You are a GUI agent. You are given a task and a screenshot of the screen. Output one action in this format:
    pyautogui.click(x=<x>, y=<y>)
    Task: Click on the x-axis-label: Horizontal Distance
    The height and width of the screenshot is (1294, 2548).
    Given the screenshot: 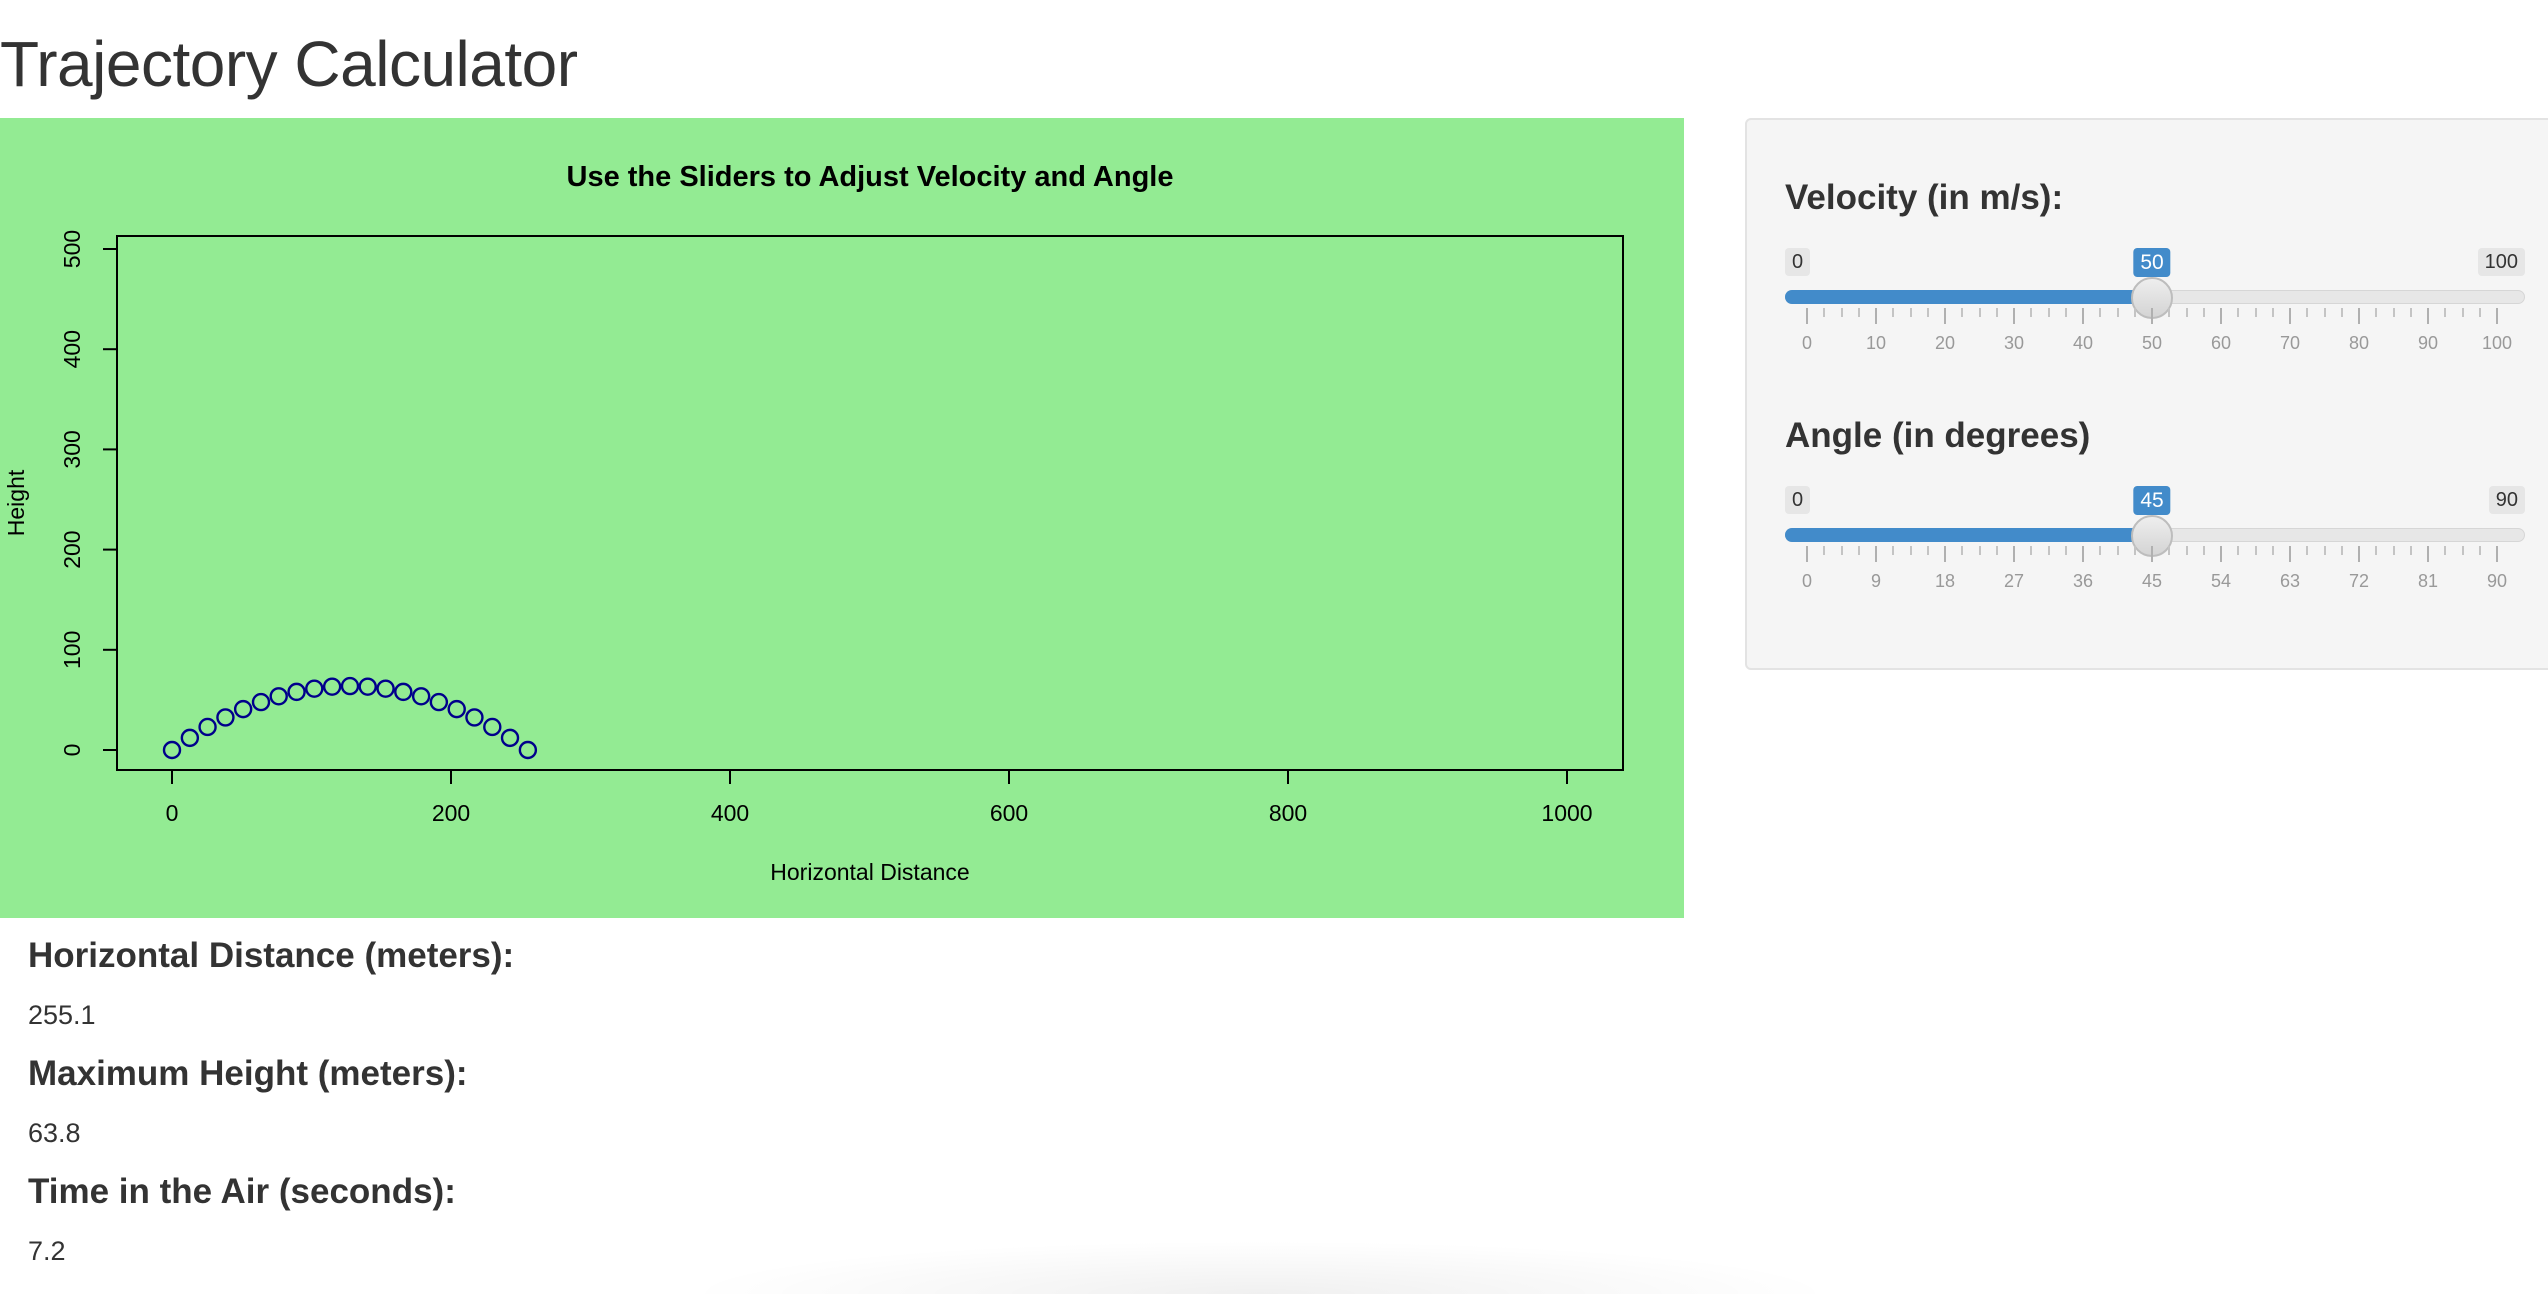 What is the action you would take?
    pyautogui.click(x=869, y=872)
    